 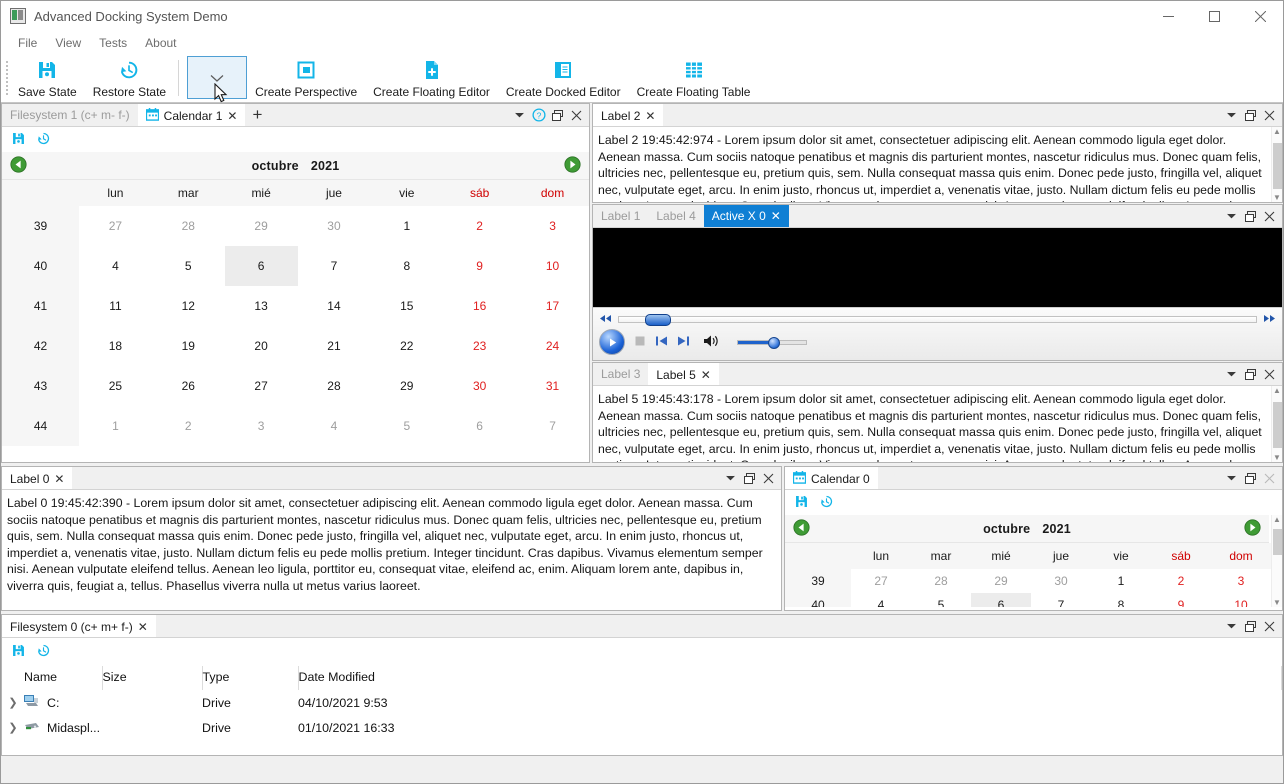 What do you see at coordinates (552, 306) in the screenshot?
I see `calendar-day-cell: 17` at bounding box center [552, 306].